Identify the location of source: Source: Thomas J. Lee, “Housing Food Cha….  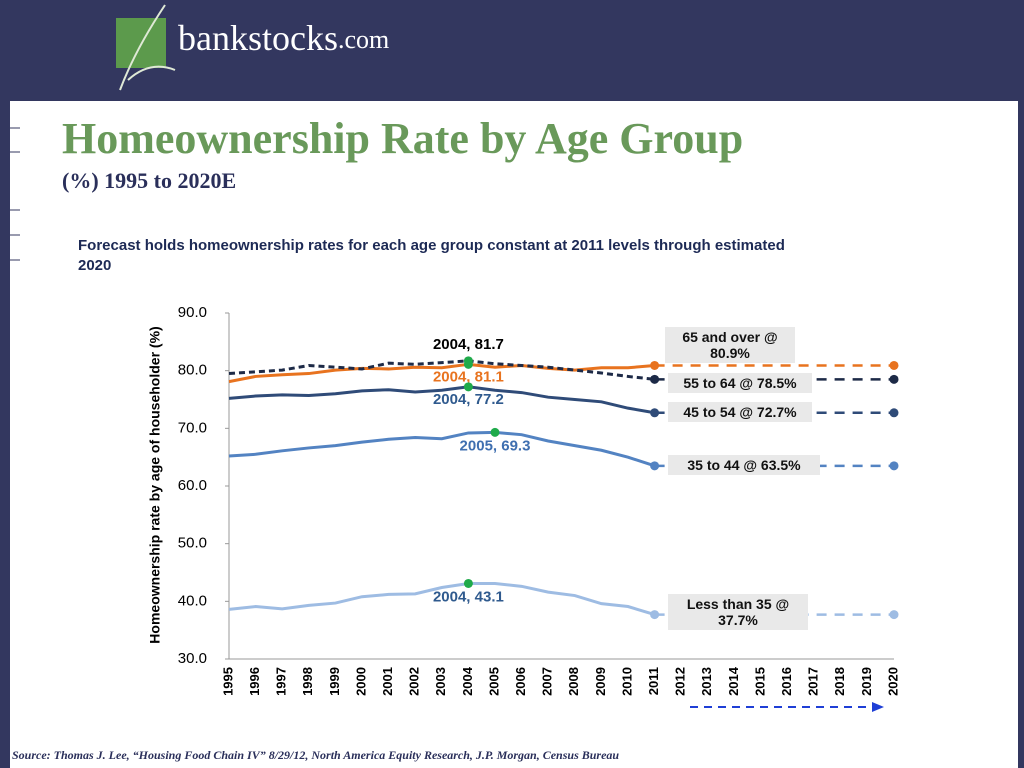
(315, 755).